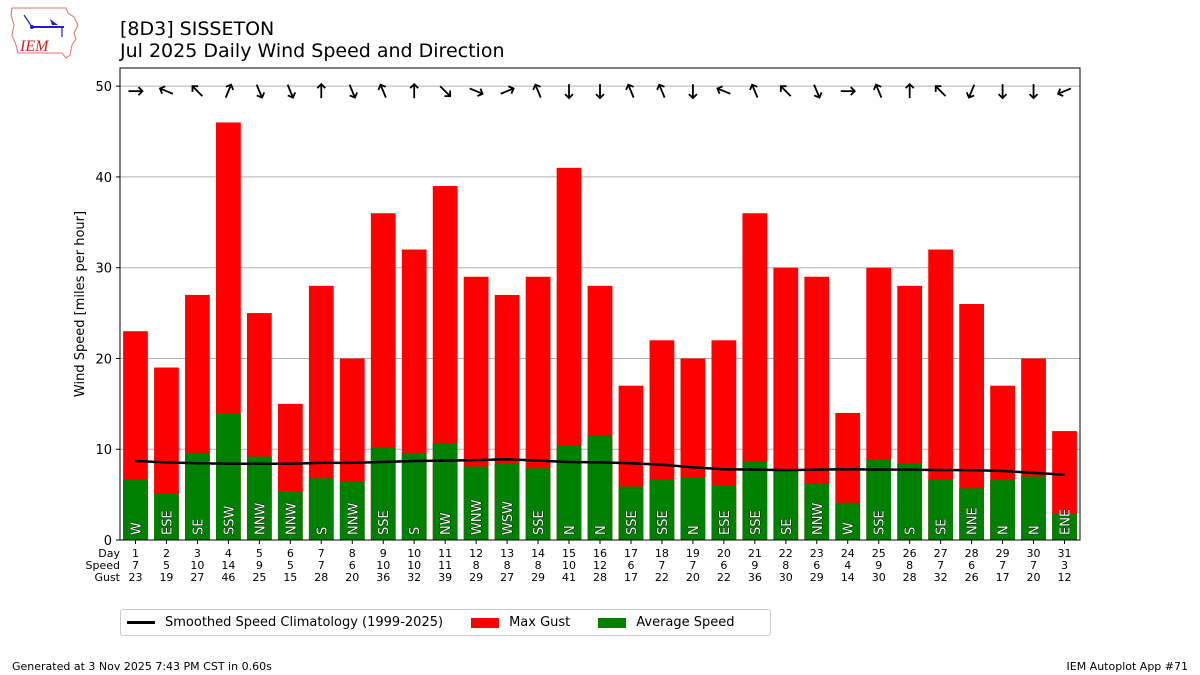 The image size is (1200, 675). What do you see at coordinates (103, 565) in the screenshot?
I see `table-row-label: Speed` at bounding box center [103, 565].